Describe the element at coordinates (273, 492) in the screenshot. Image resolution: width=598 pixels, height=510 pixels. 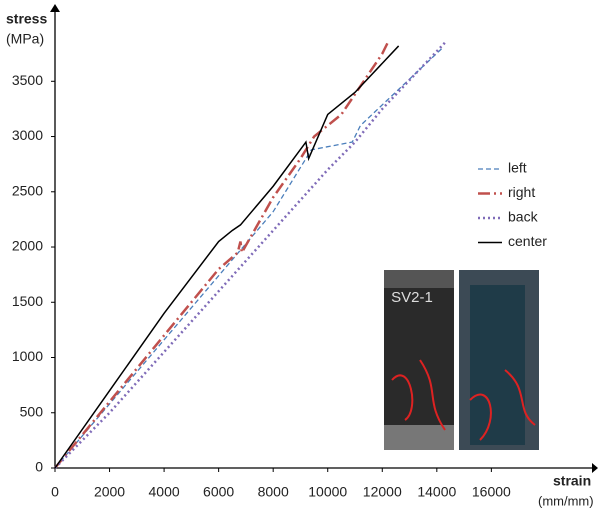
I see `x-tick-label: 8000` at that location.